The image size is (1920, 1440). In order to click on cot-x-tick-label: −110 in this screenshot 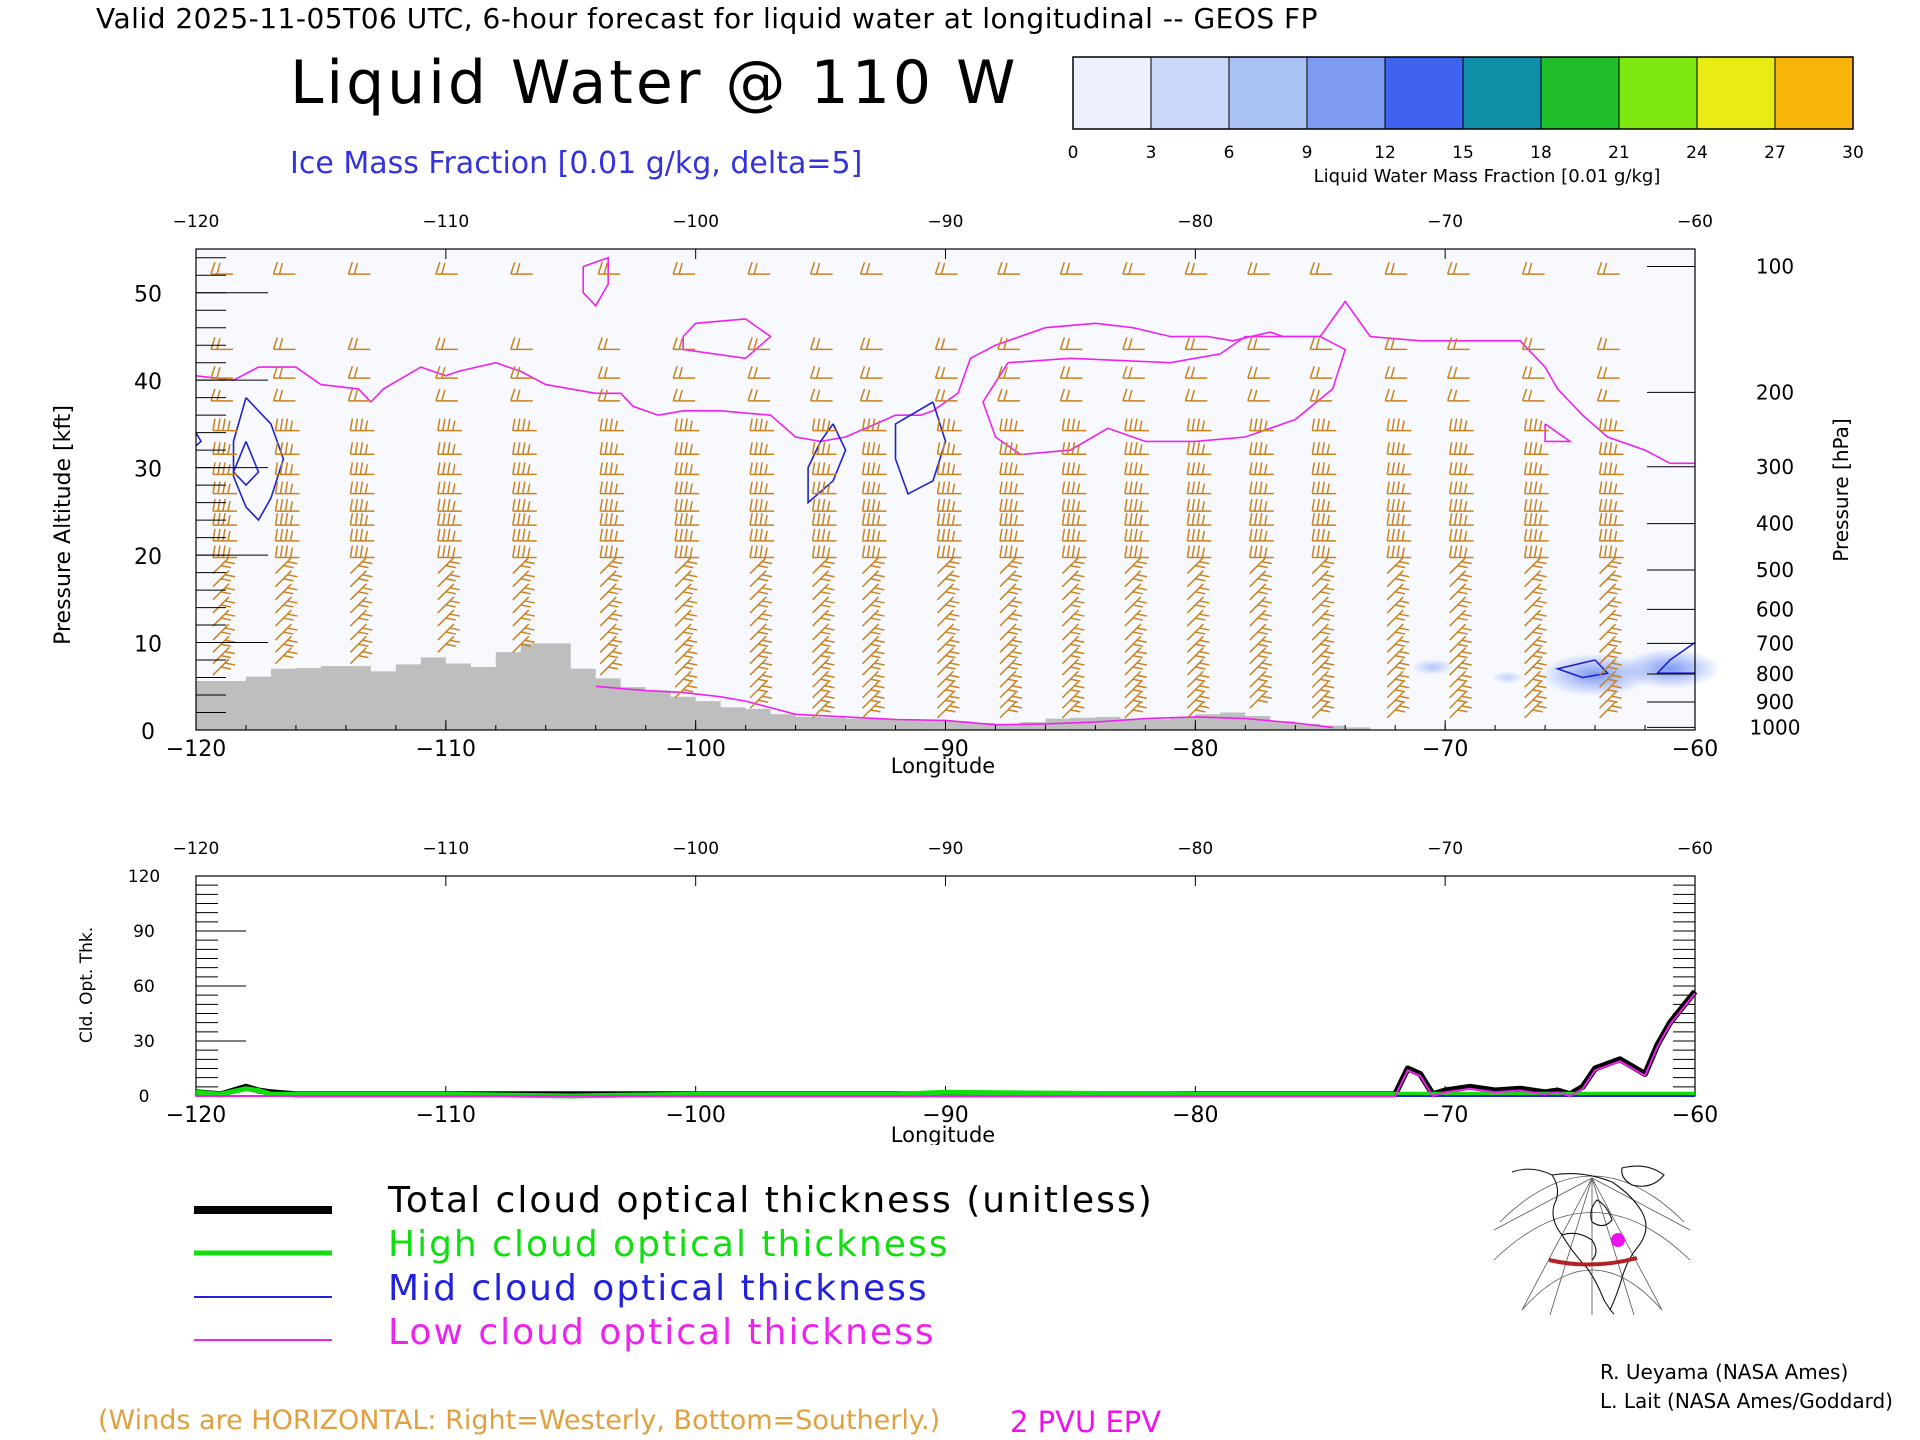, I will do `click(446, 1115)`.